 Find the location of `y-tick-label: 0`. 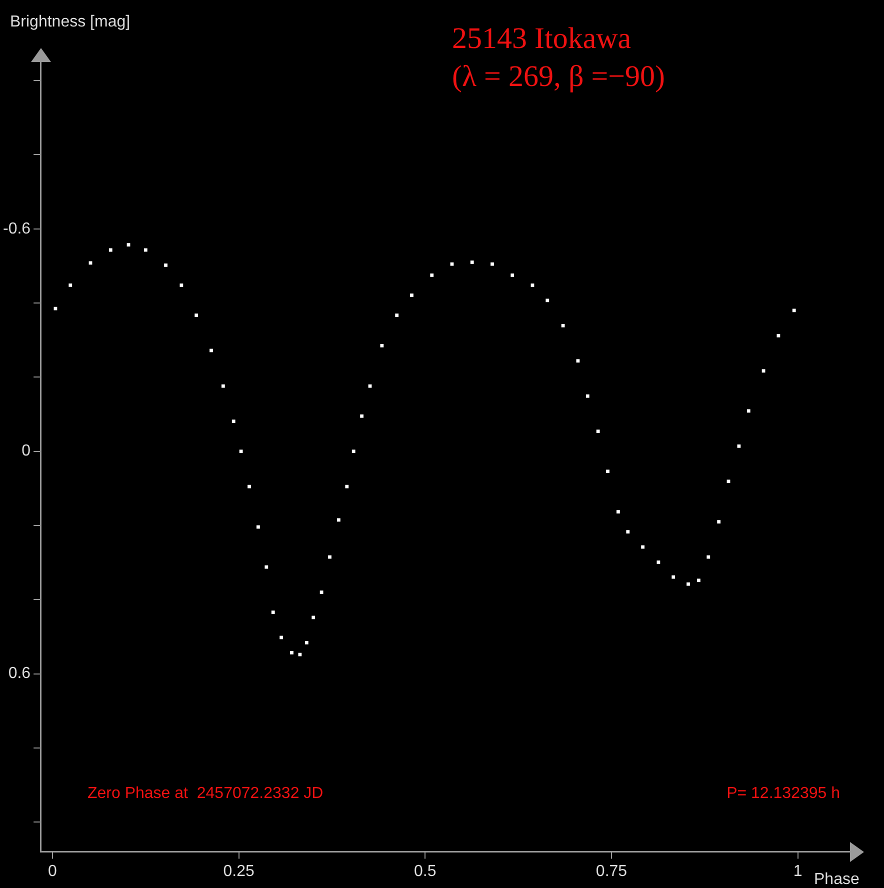

y-tick-label: 0 is located at coordinates (26, 451).